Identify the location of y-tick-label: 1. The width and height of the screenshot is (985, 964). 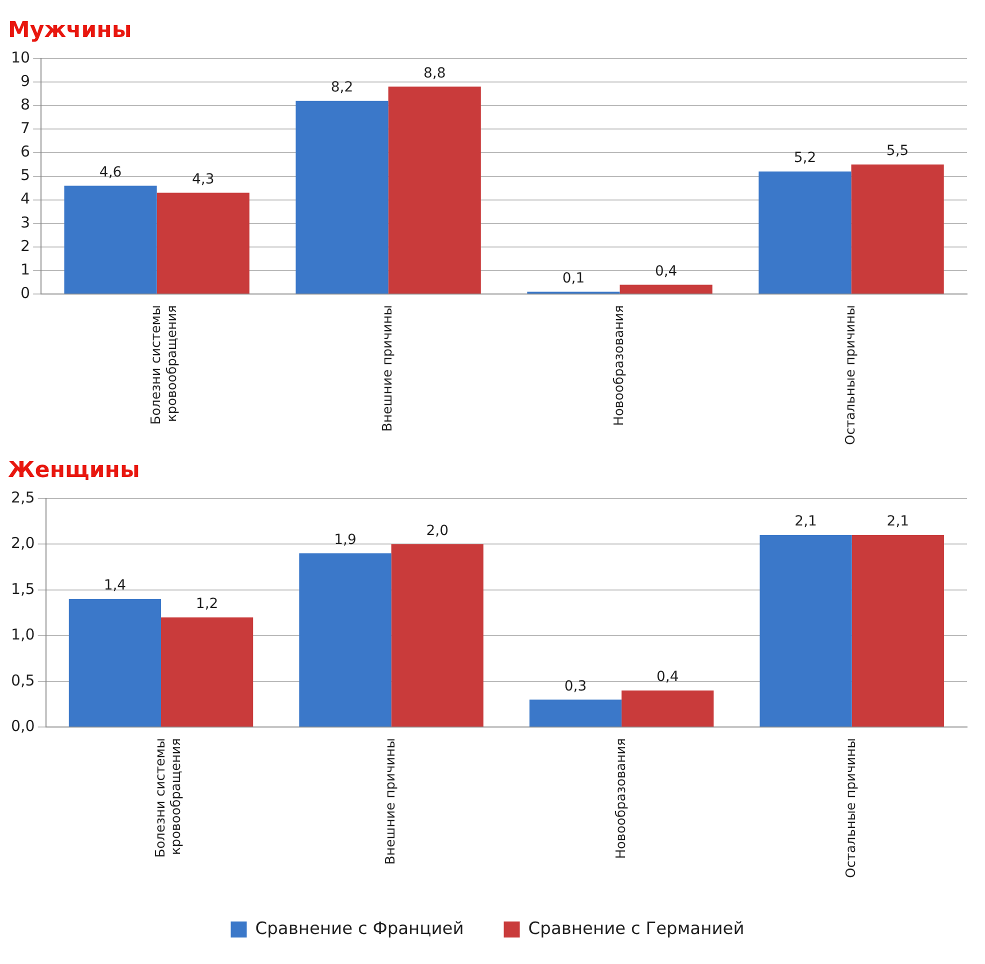
(25, 269).